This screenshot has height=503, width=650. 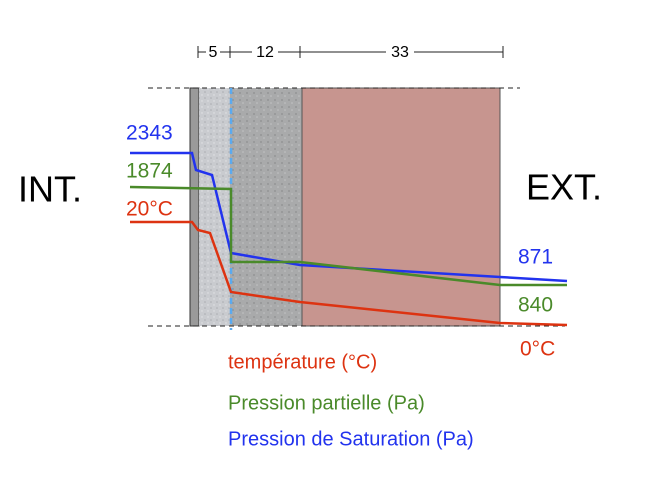 I want to click on right-saturation: 871, so click(x=535, y=257).